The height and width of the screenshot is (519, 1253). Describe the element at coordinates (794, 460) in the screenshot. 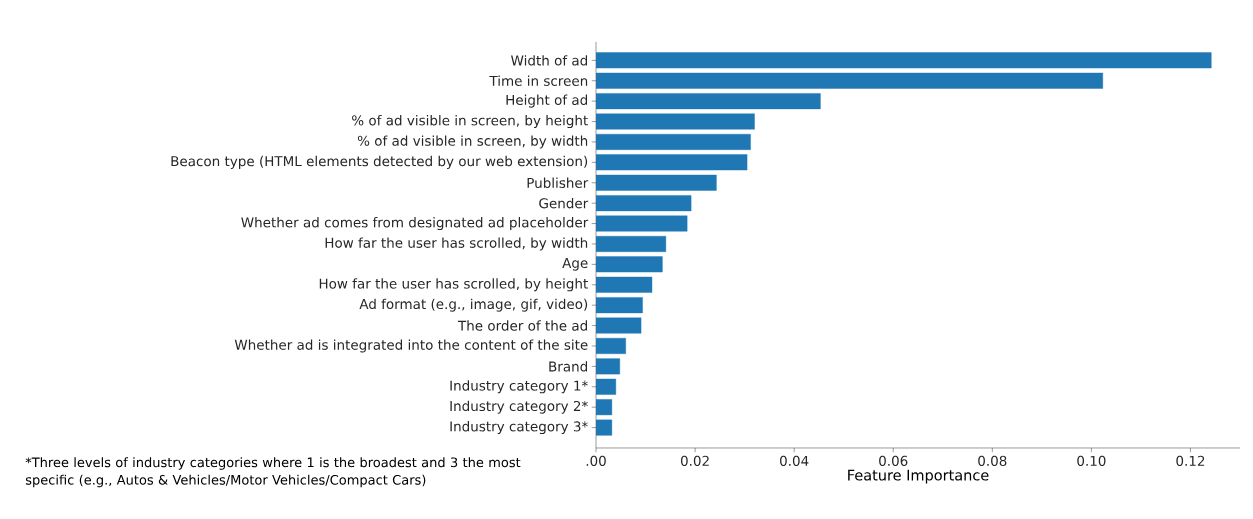

I see `x-tick-label: 0.04` at that location.